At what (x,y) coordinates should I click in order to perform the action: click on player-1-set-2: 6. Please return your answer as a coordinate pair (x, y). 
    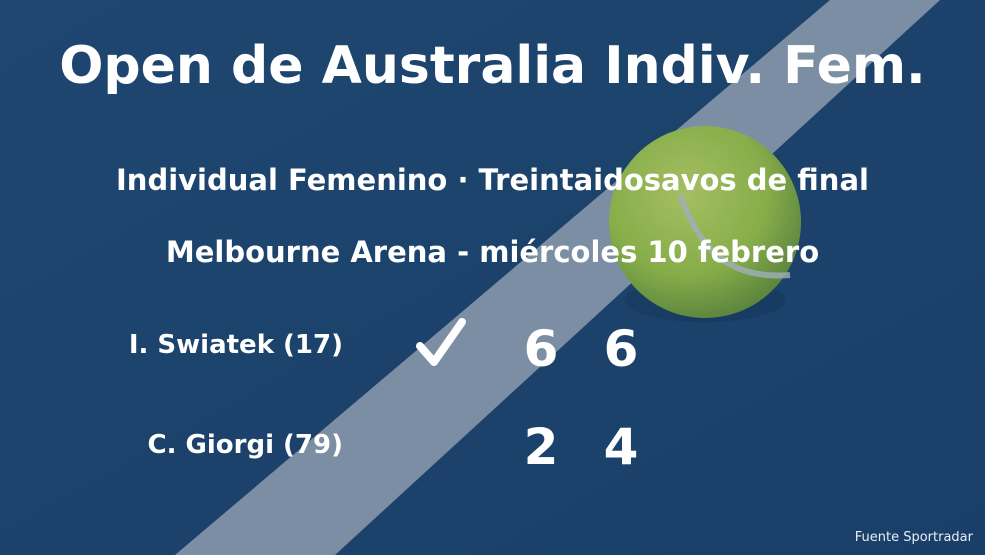
    Looking at the image, I should click on (621, 349).